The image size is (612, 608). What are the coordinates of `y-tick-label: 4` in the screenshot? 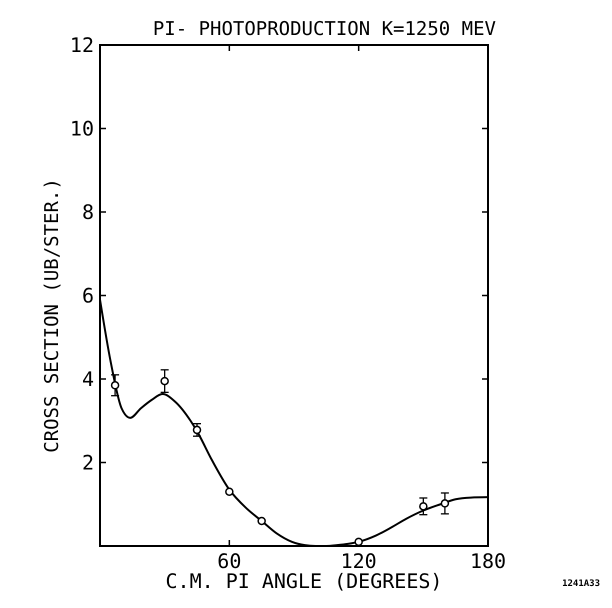 It's located at (88, 379).